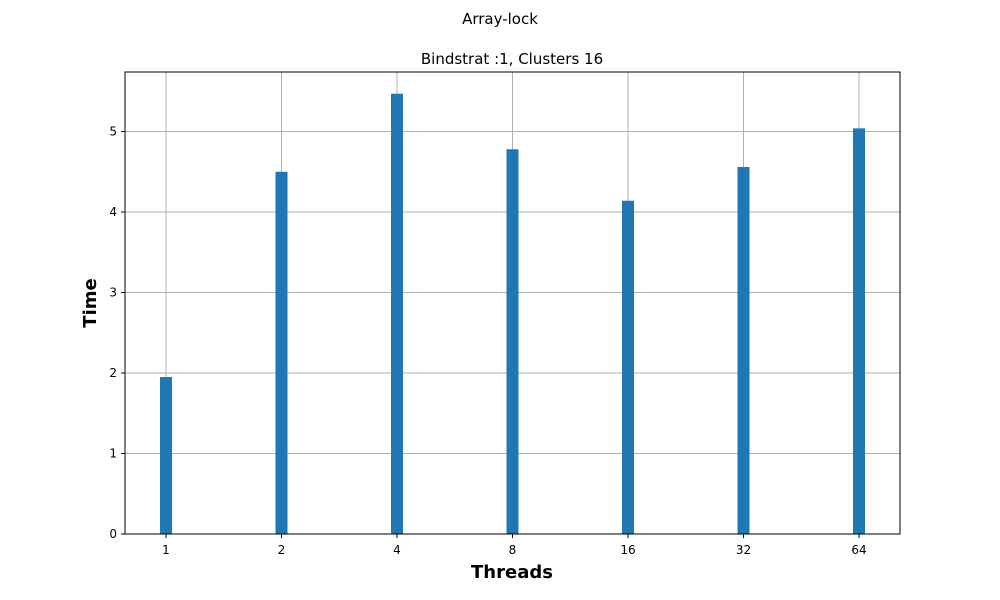 The image size is (1000, 600). What do you see at coordinates (282, 550) in the screenshot?
I see `x-tick-label-2: 2` at bounding box center [282, 550].